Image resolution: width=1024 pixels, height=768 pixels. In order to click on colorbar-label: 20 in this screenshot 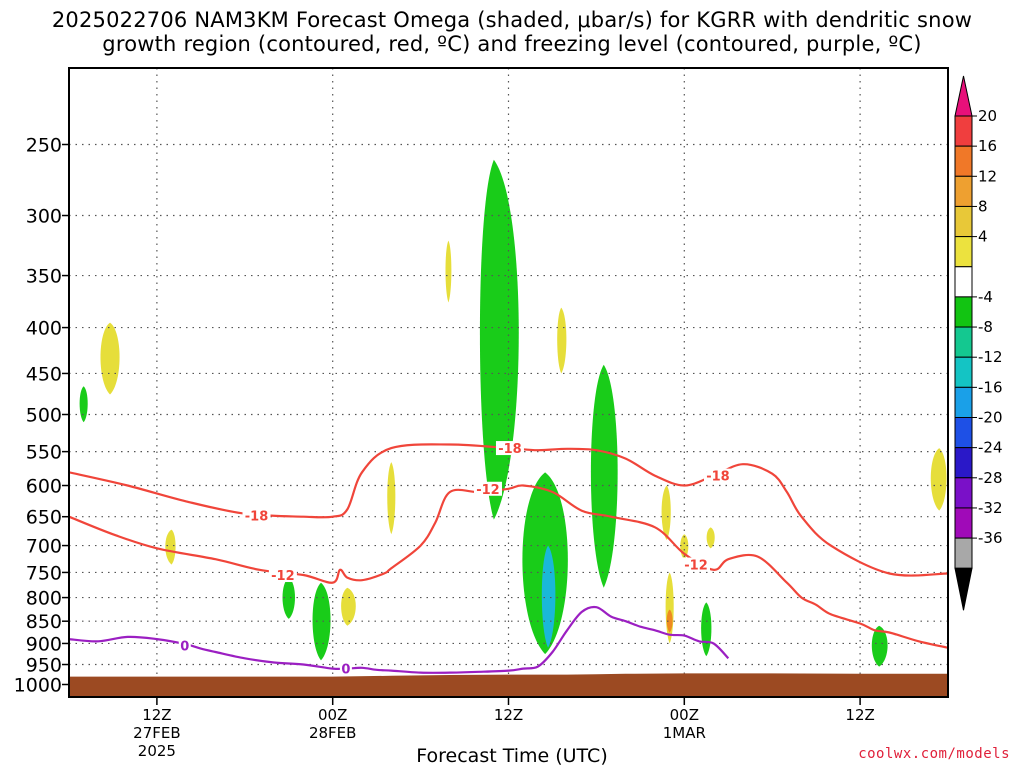, I will do `click(987, 116)`.